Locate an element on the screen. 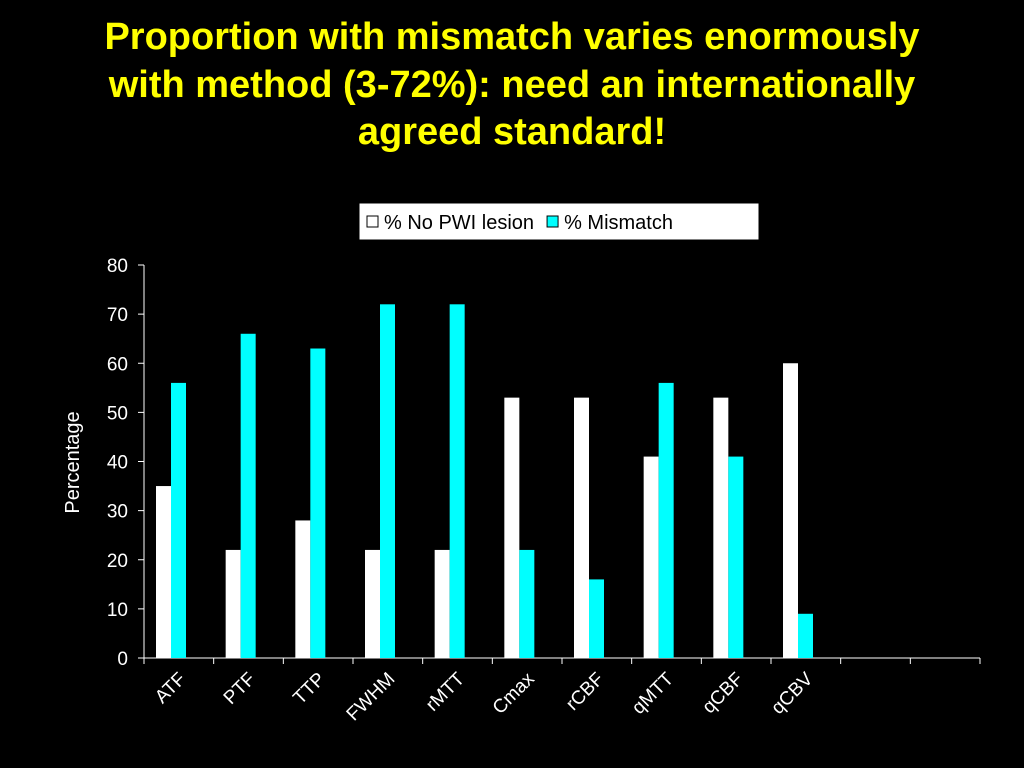 This screenshot has height=768, width=1024. y-tick-label: 60 is located at coordinates (117, 364).